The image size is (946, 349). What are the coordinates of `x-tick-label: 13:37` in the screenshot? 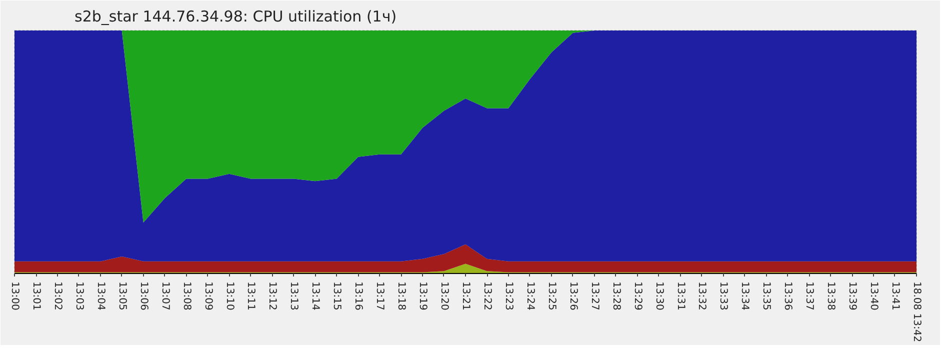 It's located at (809, 296).